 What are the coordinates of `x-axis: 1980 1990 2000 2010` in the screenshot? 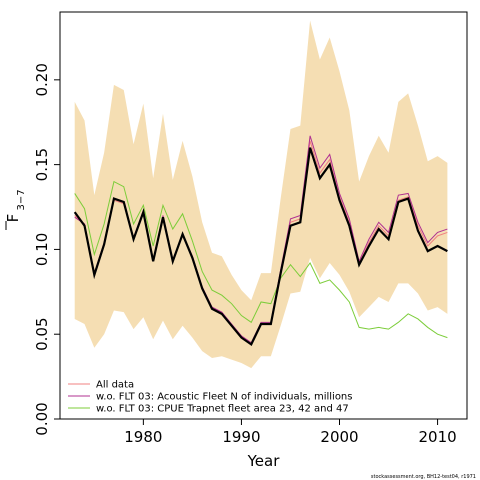 It's located at (290, 432).